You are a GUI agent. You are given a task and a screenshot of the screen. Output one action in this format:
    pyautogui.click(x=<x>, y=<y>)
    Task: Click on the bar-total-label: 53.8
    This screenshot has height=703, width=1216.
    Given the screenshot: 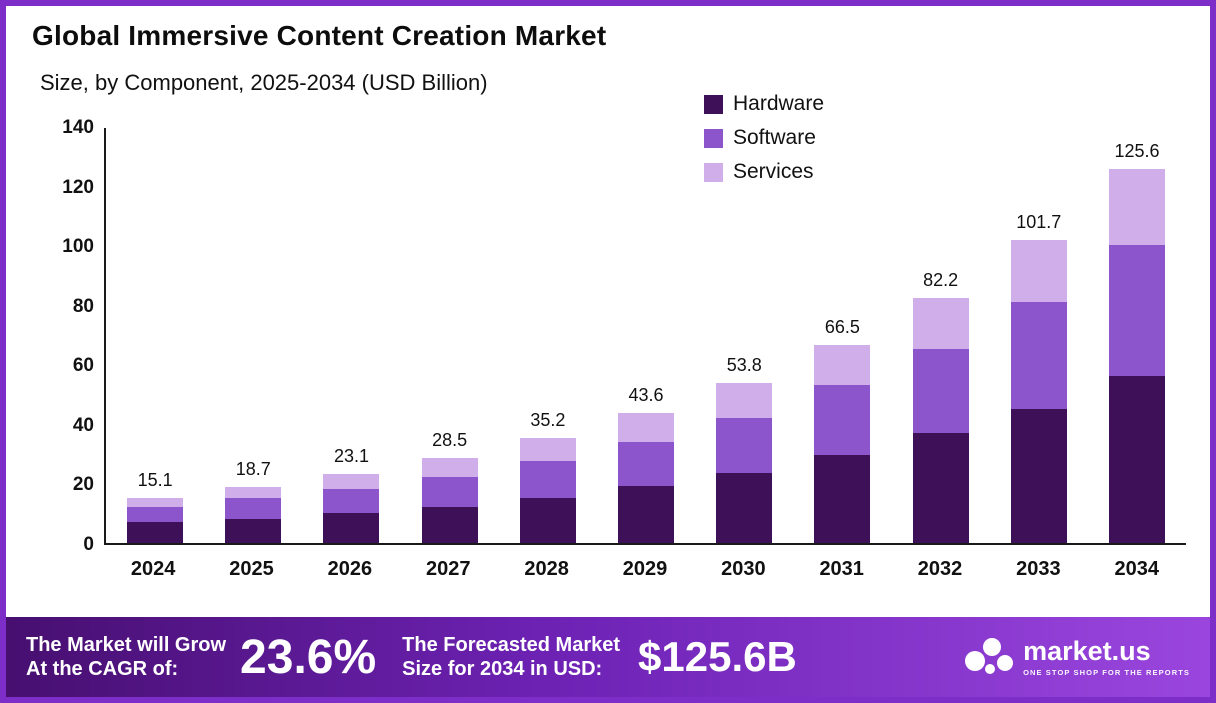 What is the action you would take?
    pyautogui.click(x=744, y=364)
    